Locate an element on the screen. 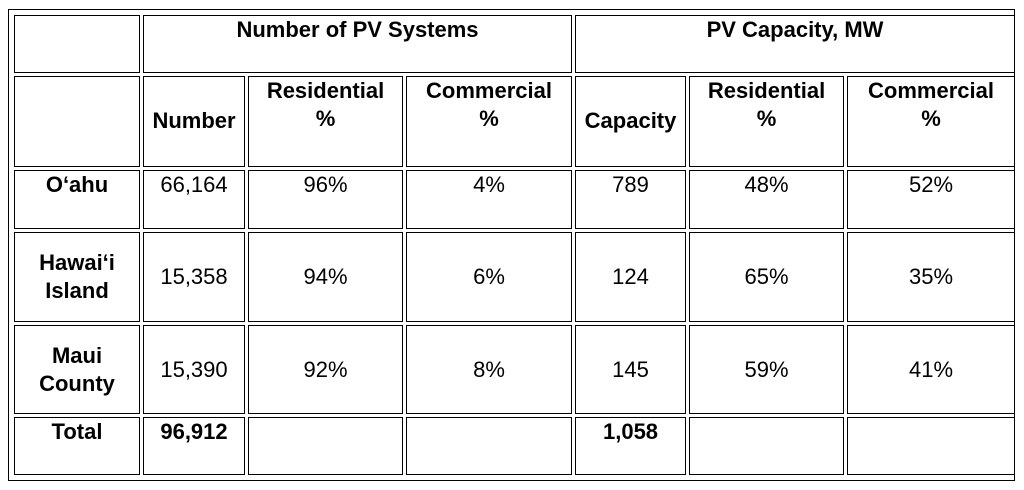  total-row: Total 96,912 1,058 is located at coordinates (515, 446).